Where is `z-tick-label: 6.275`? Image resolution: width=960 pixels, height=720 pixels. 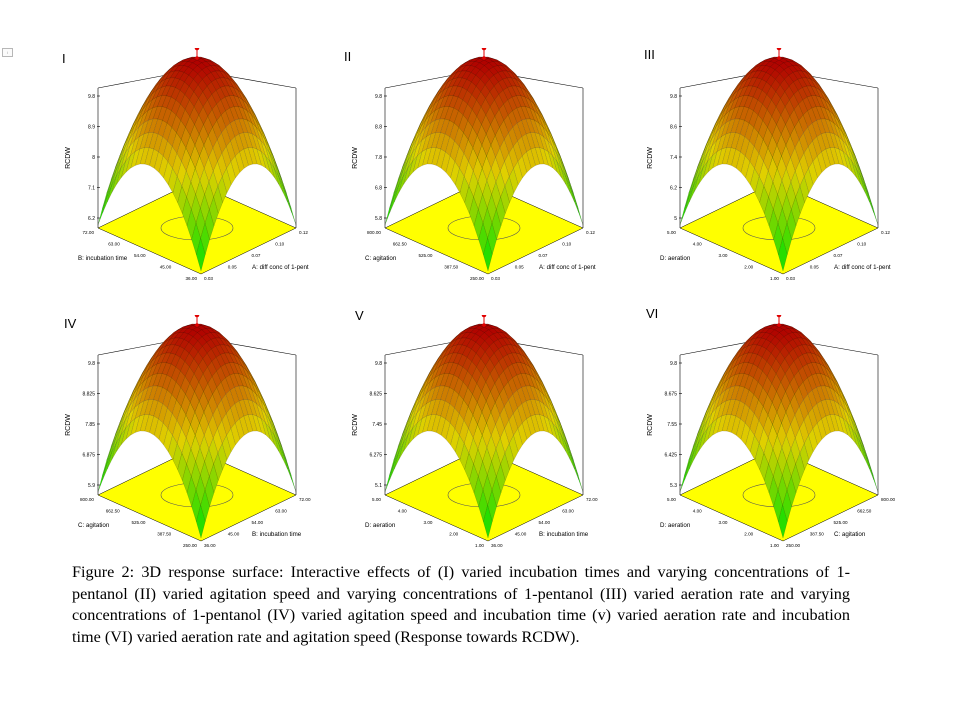
z-tick-label: 6.275 is located at coordinates (375, 456).